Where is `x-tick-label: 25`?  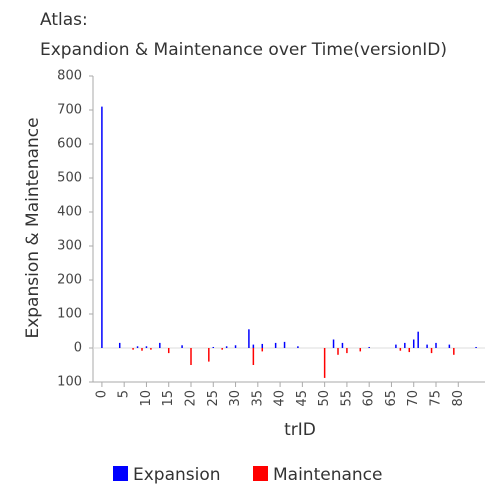 x-tick-label: 25 is located at coordinates (213, 398).